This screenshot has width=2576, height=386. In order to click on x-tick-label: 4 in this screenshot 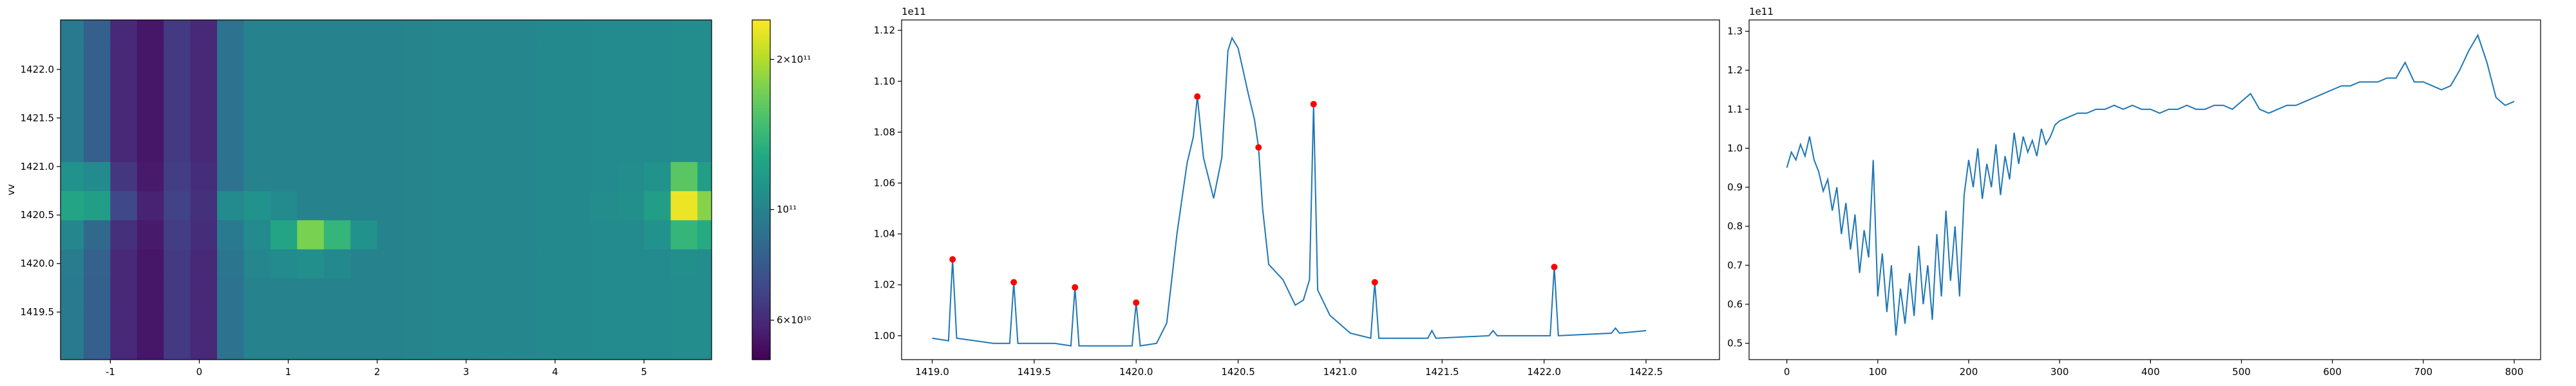, I will do `click(555, 372)`.